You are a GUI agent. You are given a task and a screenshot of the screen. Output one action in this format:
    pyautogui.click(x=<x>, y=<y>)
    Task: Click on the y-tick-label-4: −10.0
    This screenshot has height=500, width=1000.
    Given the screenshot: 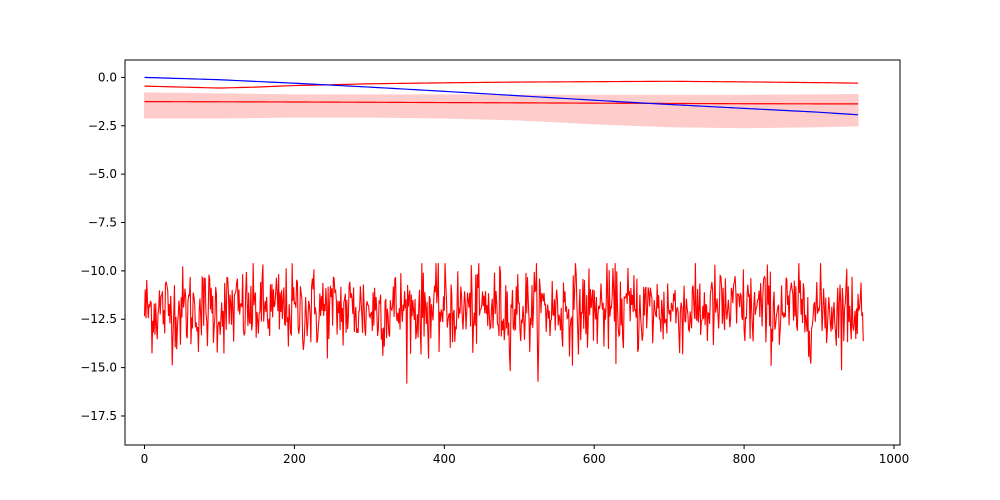 What is the action you would take?
    pyautogui.click(x=98, y=271)
    